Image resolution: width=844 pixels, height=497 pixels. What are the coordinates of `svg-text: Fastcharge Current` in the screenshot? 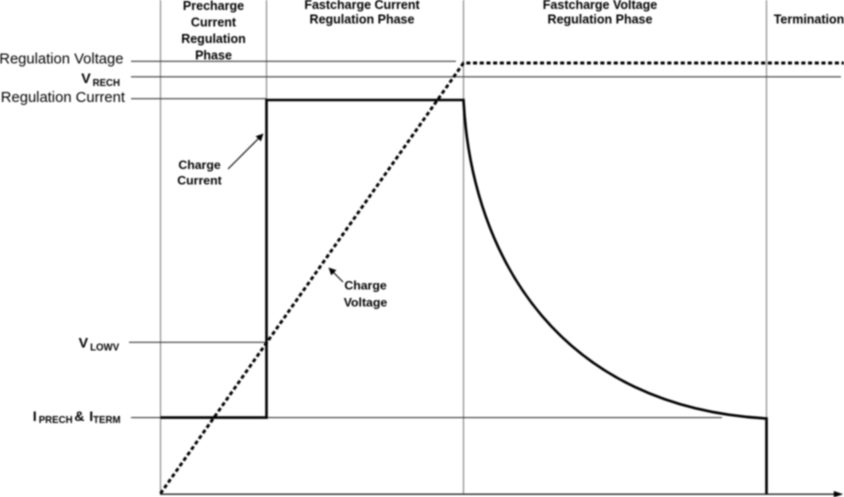 It's located at (362, 6).